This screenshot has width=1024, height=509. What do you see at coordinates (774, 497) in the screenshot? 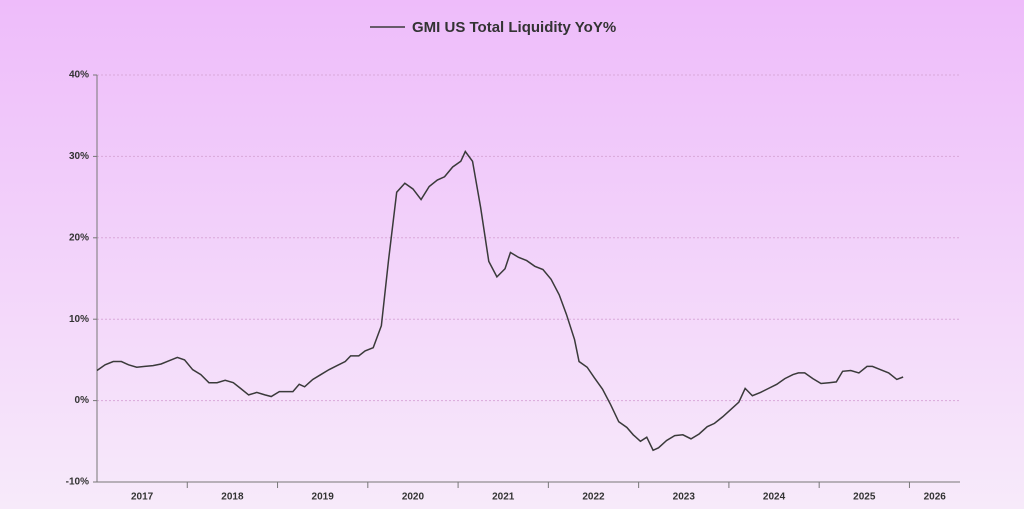
I see `x-tick-label: 2024` at bounding box center [774, 497].